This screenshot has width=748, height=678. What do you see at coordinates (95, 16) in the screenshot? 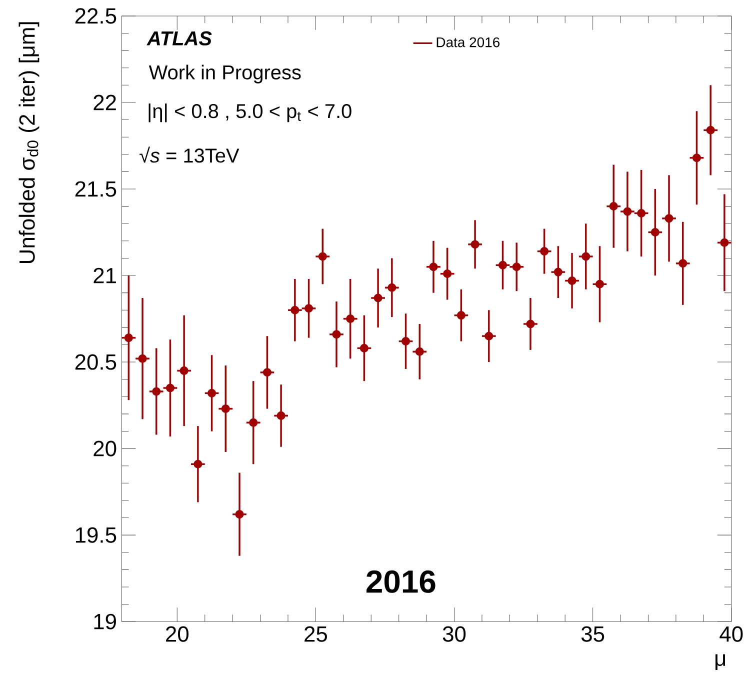
I see `y-tick-label: 22.5` at bounding box center [95, 16].